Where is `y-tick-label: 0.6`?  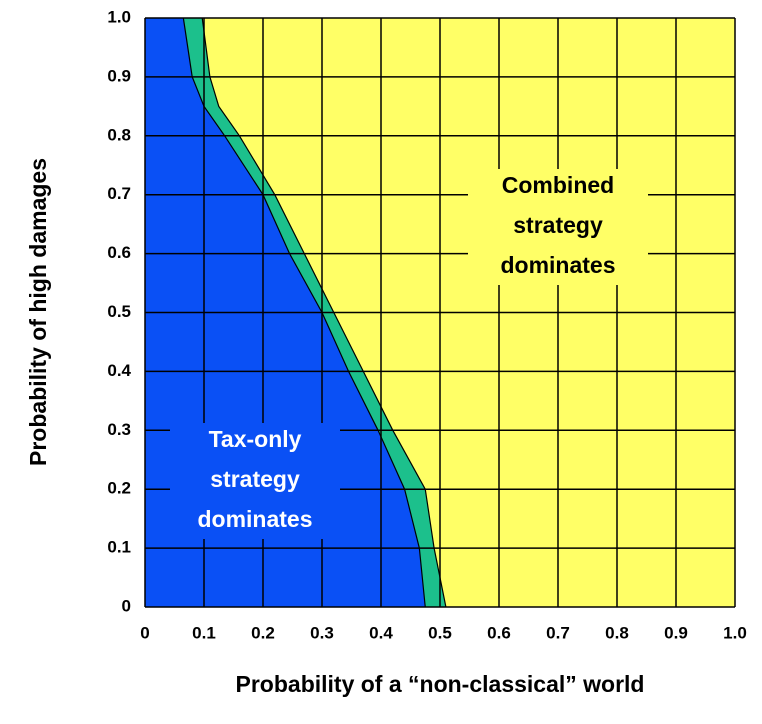 y-tick-label: 0.6 is located at coordinates (119, 252).